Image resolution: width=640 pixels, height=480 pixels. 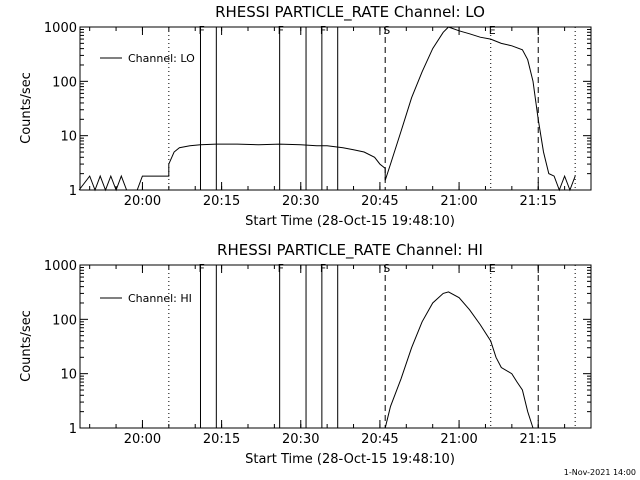 What do you see at coordinates (350, 250) in the screenshot?
I see `chart-title: RHESSI PARTICLE_RATE Channel: HI` at bounding box center [350, 250].